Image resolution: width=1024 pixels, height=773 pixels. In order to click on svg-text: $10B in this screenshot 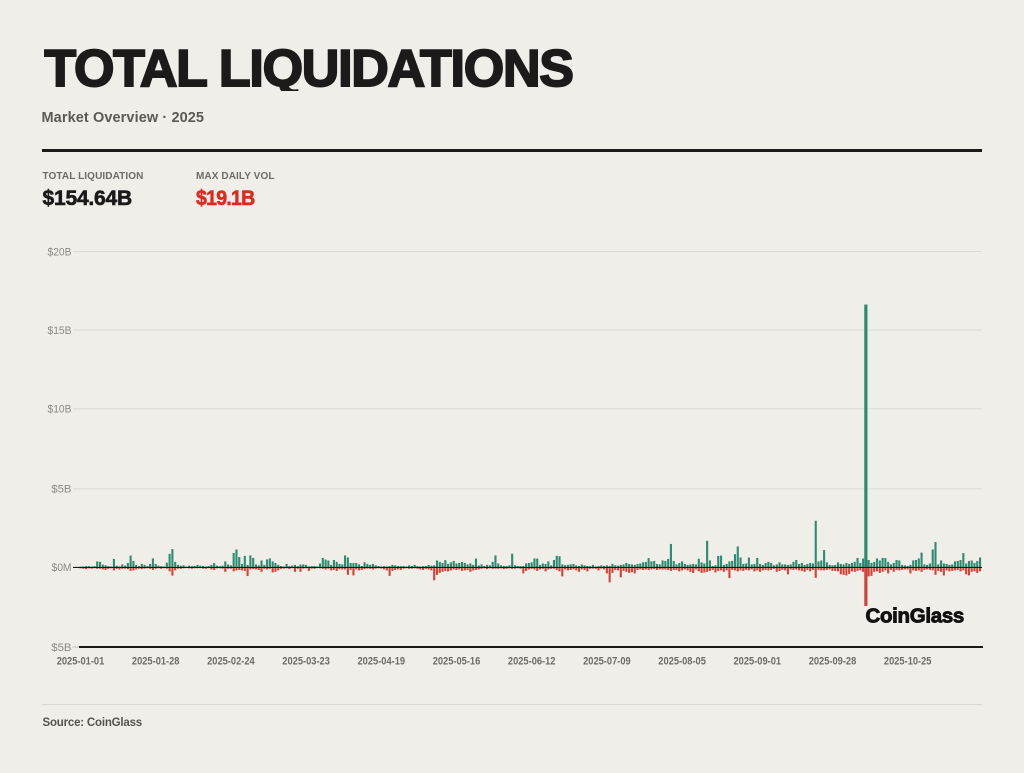, I will do `click(60, 410)`.